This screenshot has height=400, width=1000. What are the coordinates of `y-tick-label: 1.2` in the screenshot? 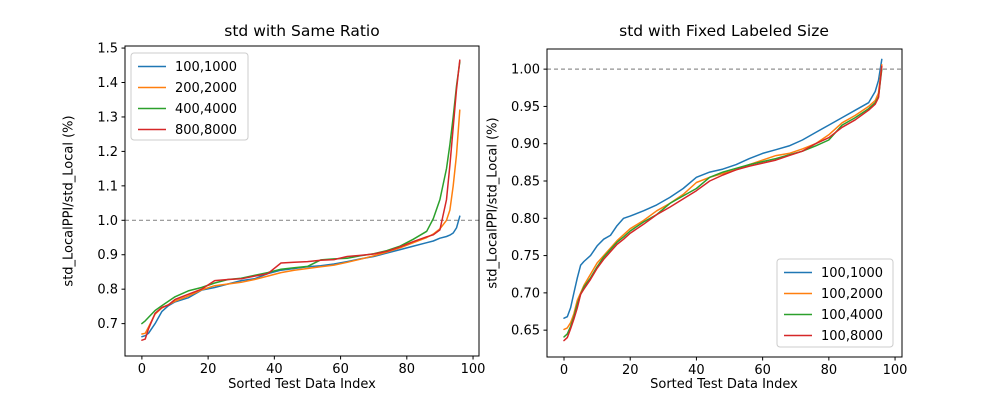 It's located at (107, 152).